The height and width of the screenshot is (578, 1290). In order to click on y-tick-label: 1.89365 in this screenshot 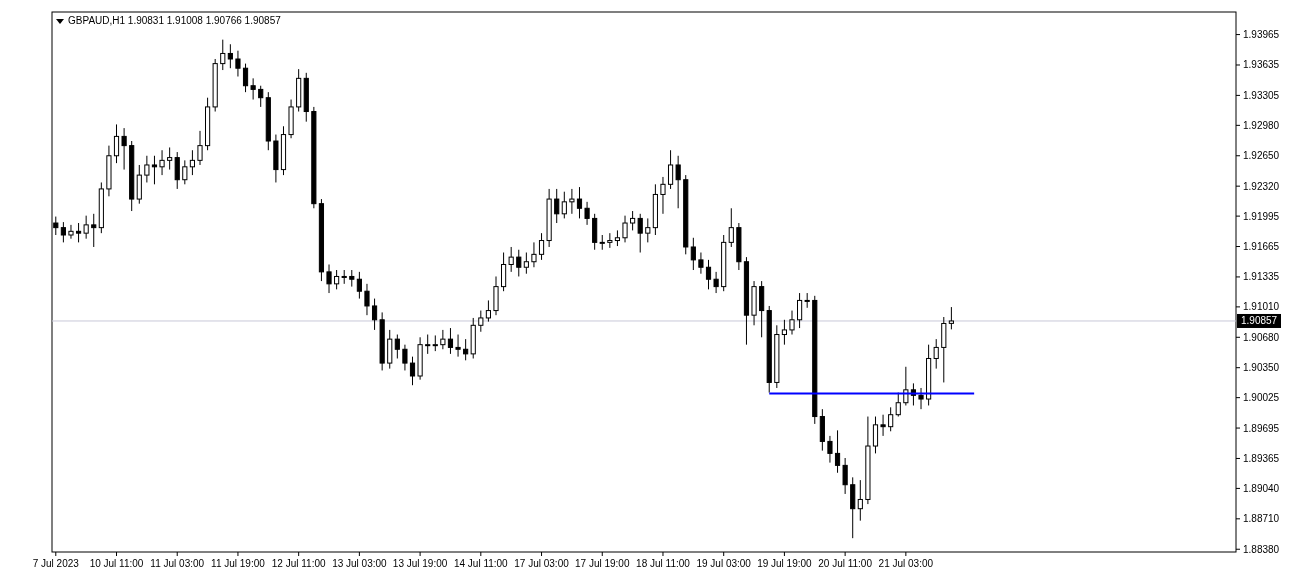, I will do `click(1261, 458)`.